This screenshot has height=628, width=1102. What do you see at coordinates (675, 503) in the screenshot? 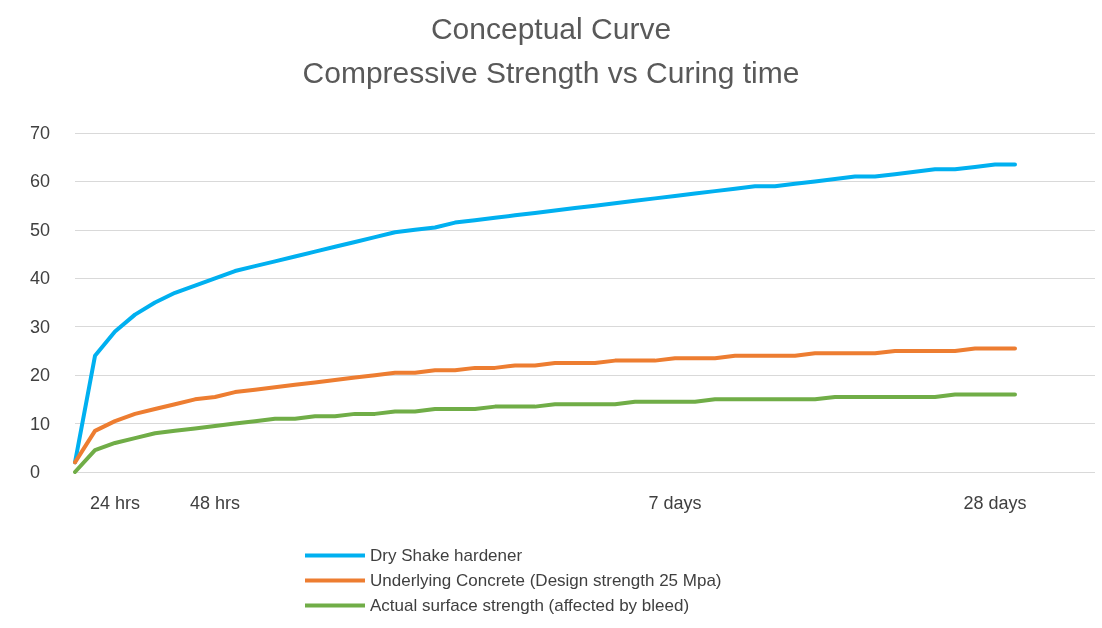
I see `x-tick-label: 7 days` at bounding box center [675, 503].